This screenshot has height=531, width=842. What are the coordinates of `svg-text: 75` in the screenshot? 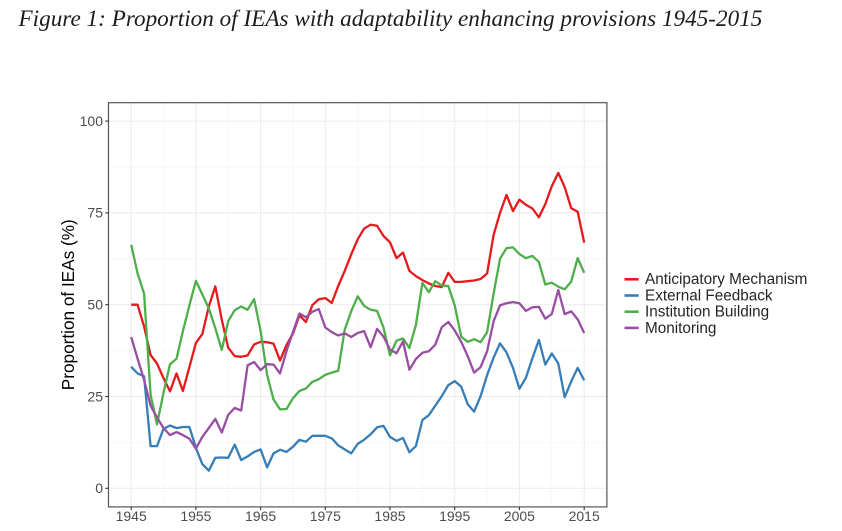 It's located at (95, 213).